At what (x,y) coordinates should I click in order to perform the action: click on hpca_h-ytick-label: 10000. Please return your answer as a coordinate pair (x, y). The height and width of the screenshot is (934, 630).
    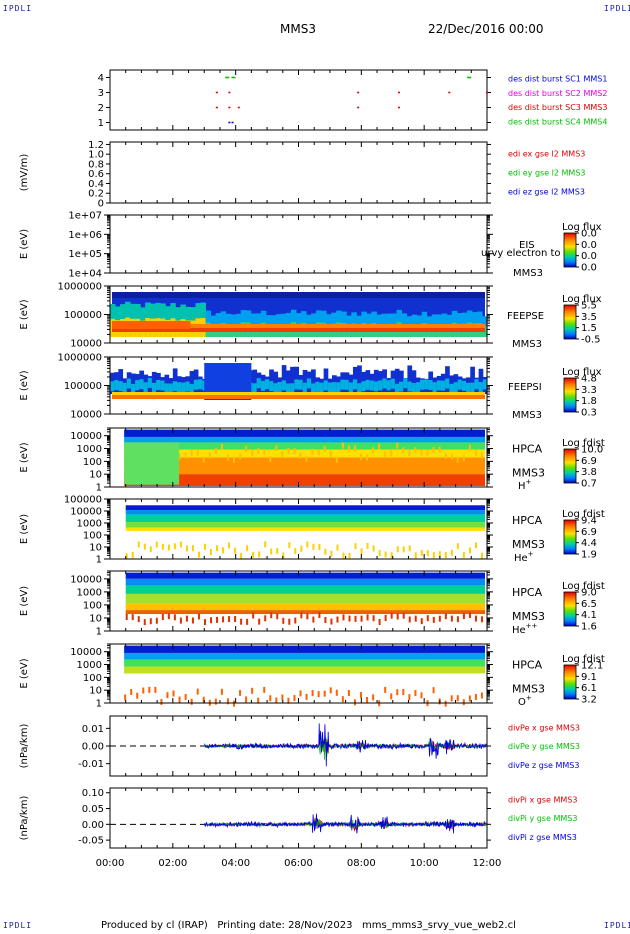
    Looking at the image, I should click on (86, 436).